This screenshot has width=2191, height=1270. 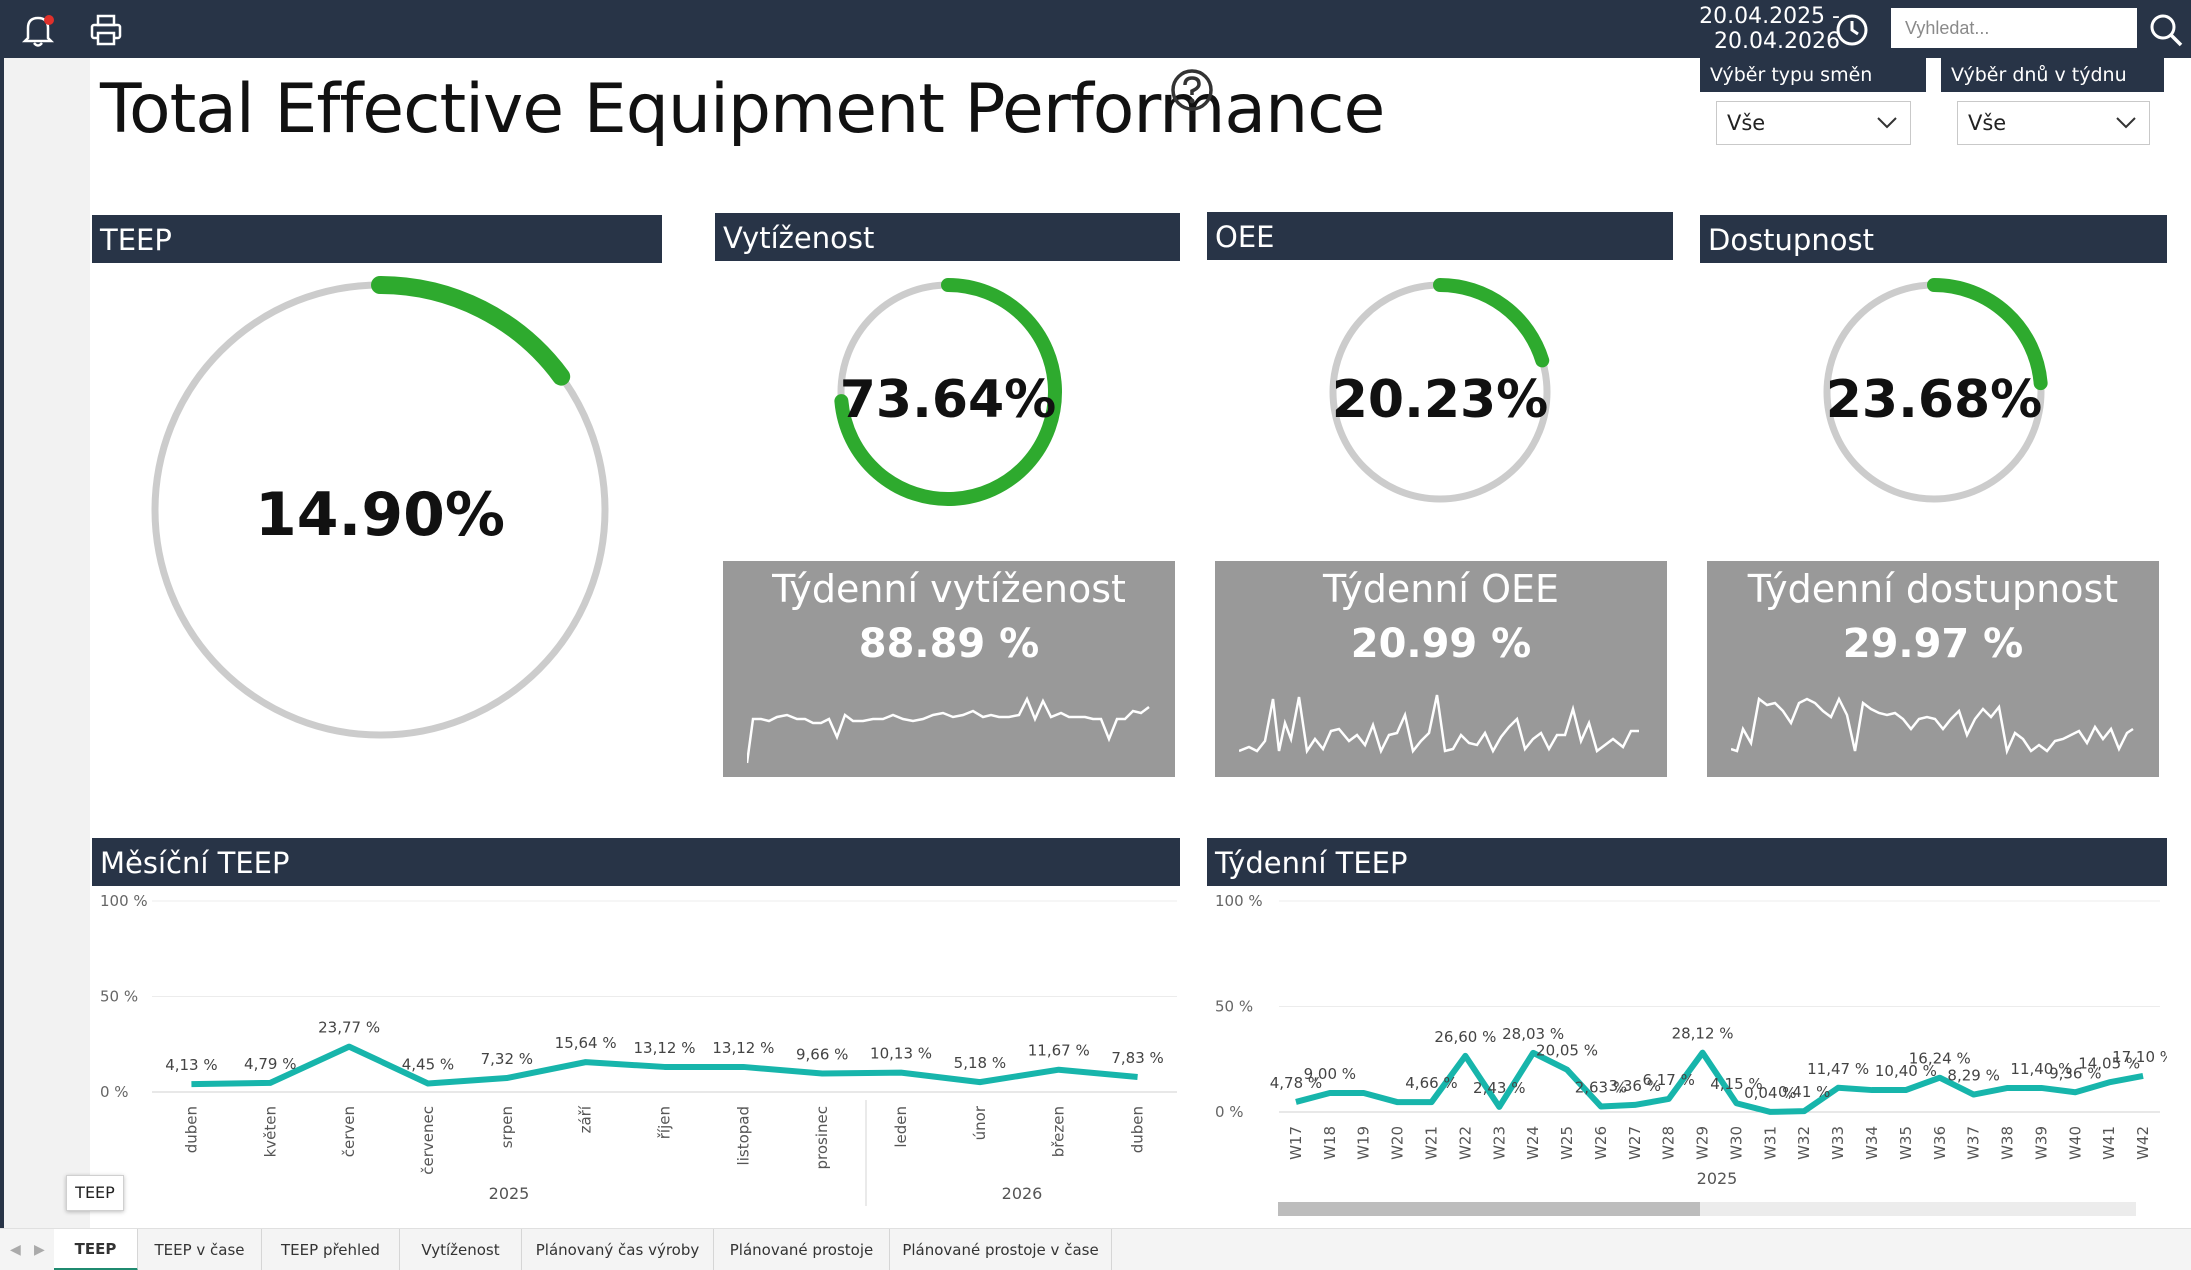 I want to click on x-tick-label: listopad, so click(x=743, y=1135).